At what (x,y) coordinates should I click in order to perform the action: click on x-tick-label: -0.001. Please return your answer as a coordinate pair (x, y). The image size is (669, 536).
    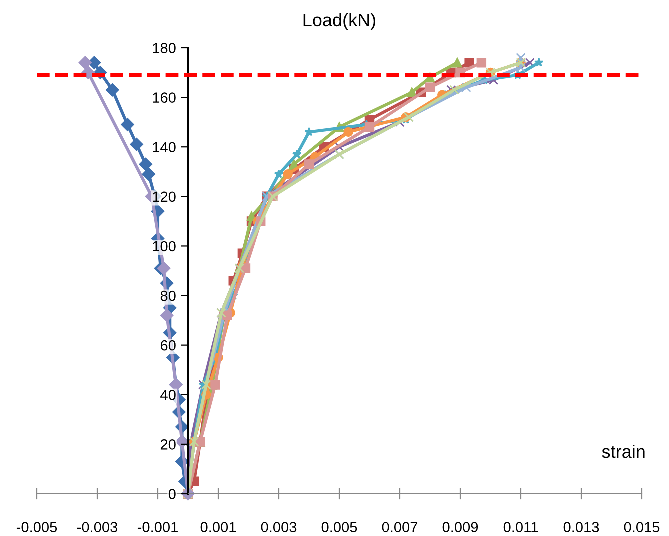
    Looking at the image, I should click on (158, 527).